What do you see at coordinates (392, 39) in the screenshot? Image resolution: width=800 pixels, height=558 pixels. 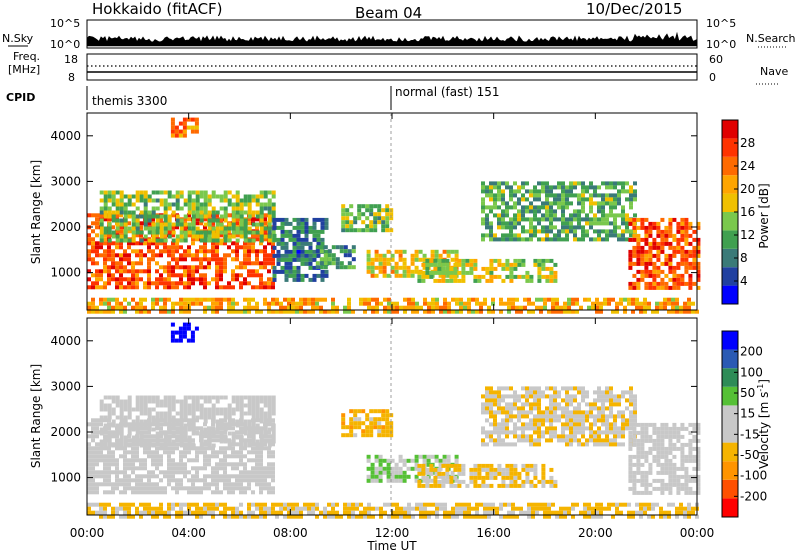 I see `noise-sky-curve` at bounding box center [392, 39].